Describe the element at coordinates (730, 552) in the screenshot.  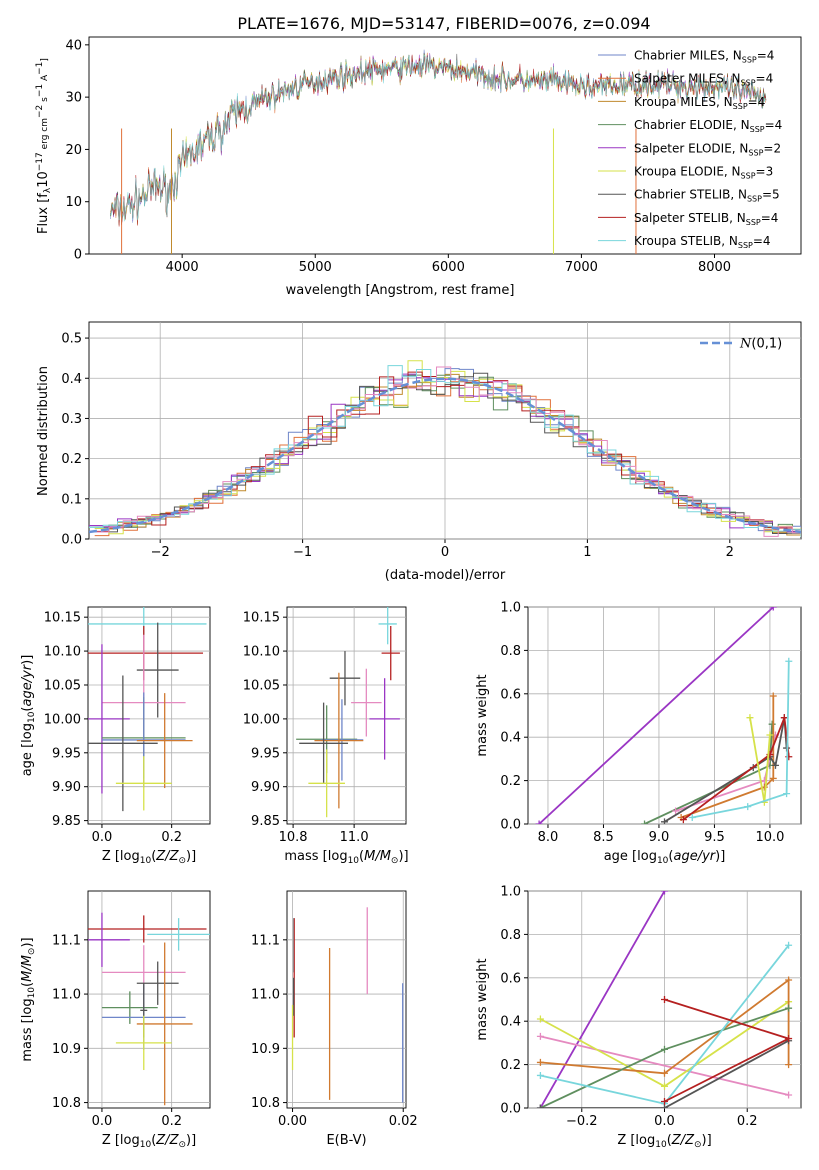
I see `x-tick-label: 2` at that location.